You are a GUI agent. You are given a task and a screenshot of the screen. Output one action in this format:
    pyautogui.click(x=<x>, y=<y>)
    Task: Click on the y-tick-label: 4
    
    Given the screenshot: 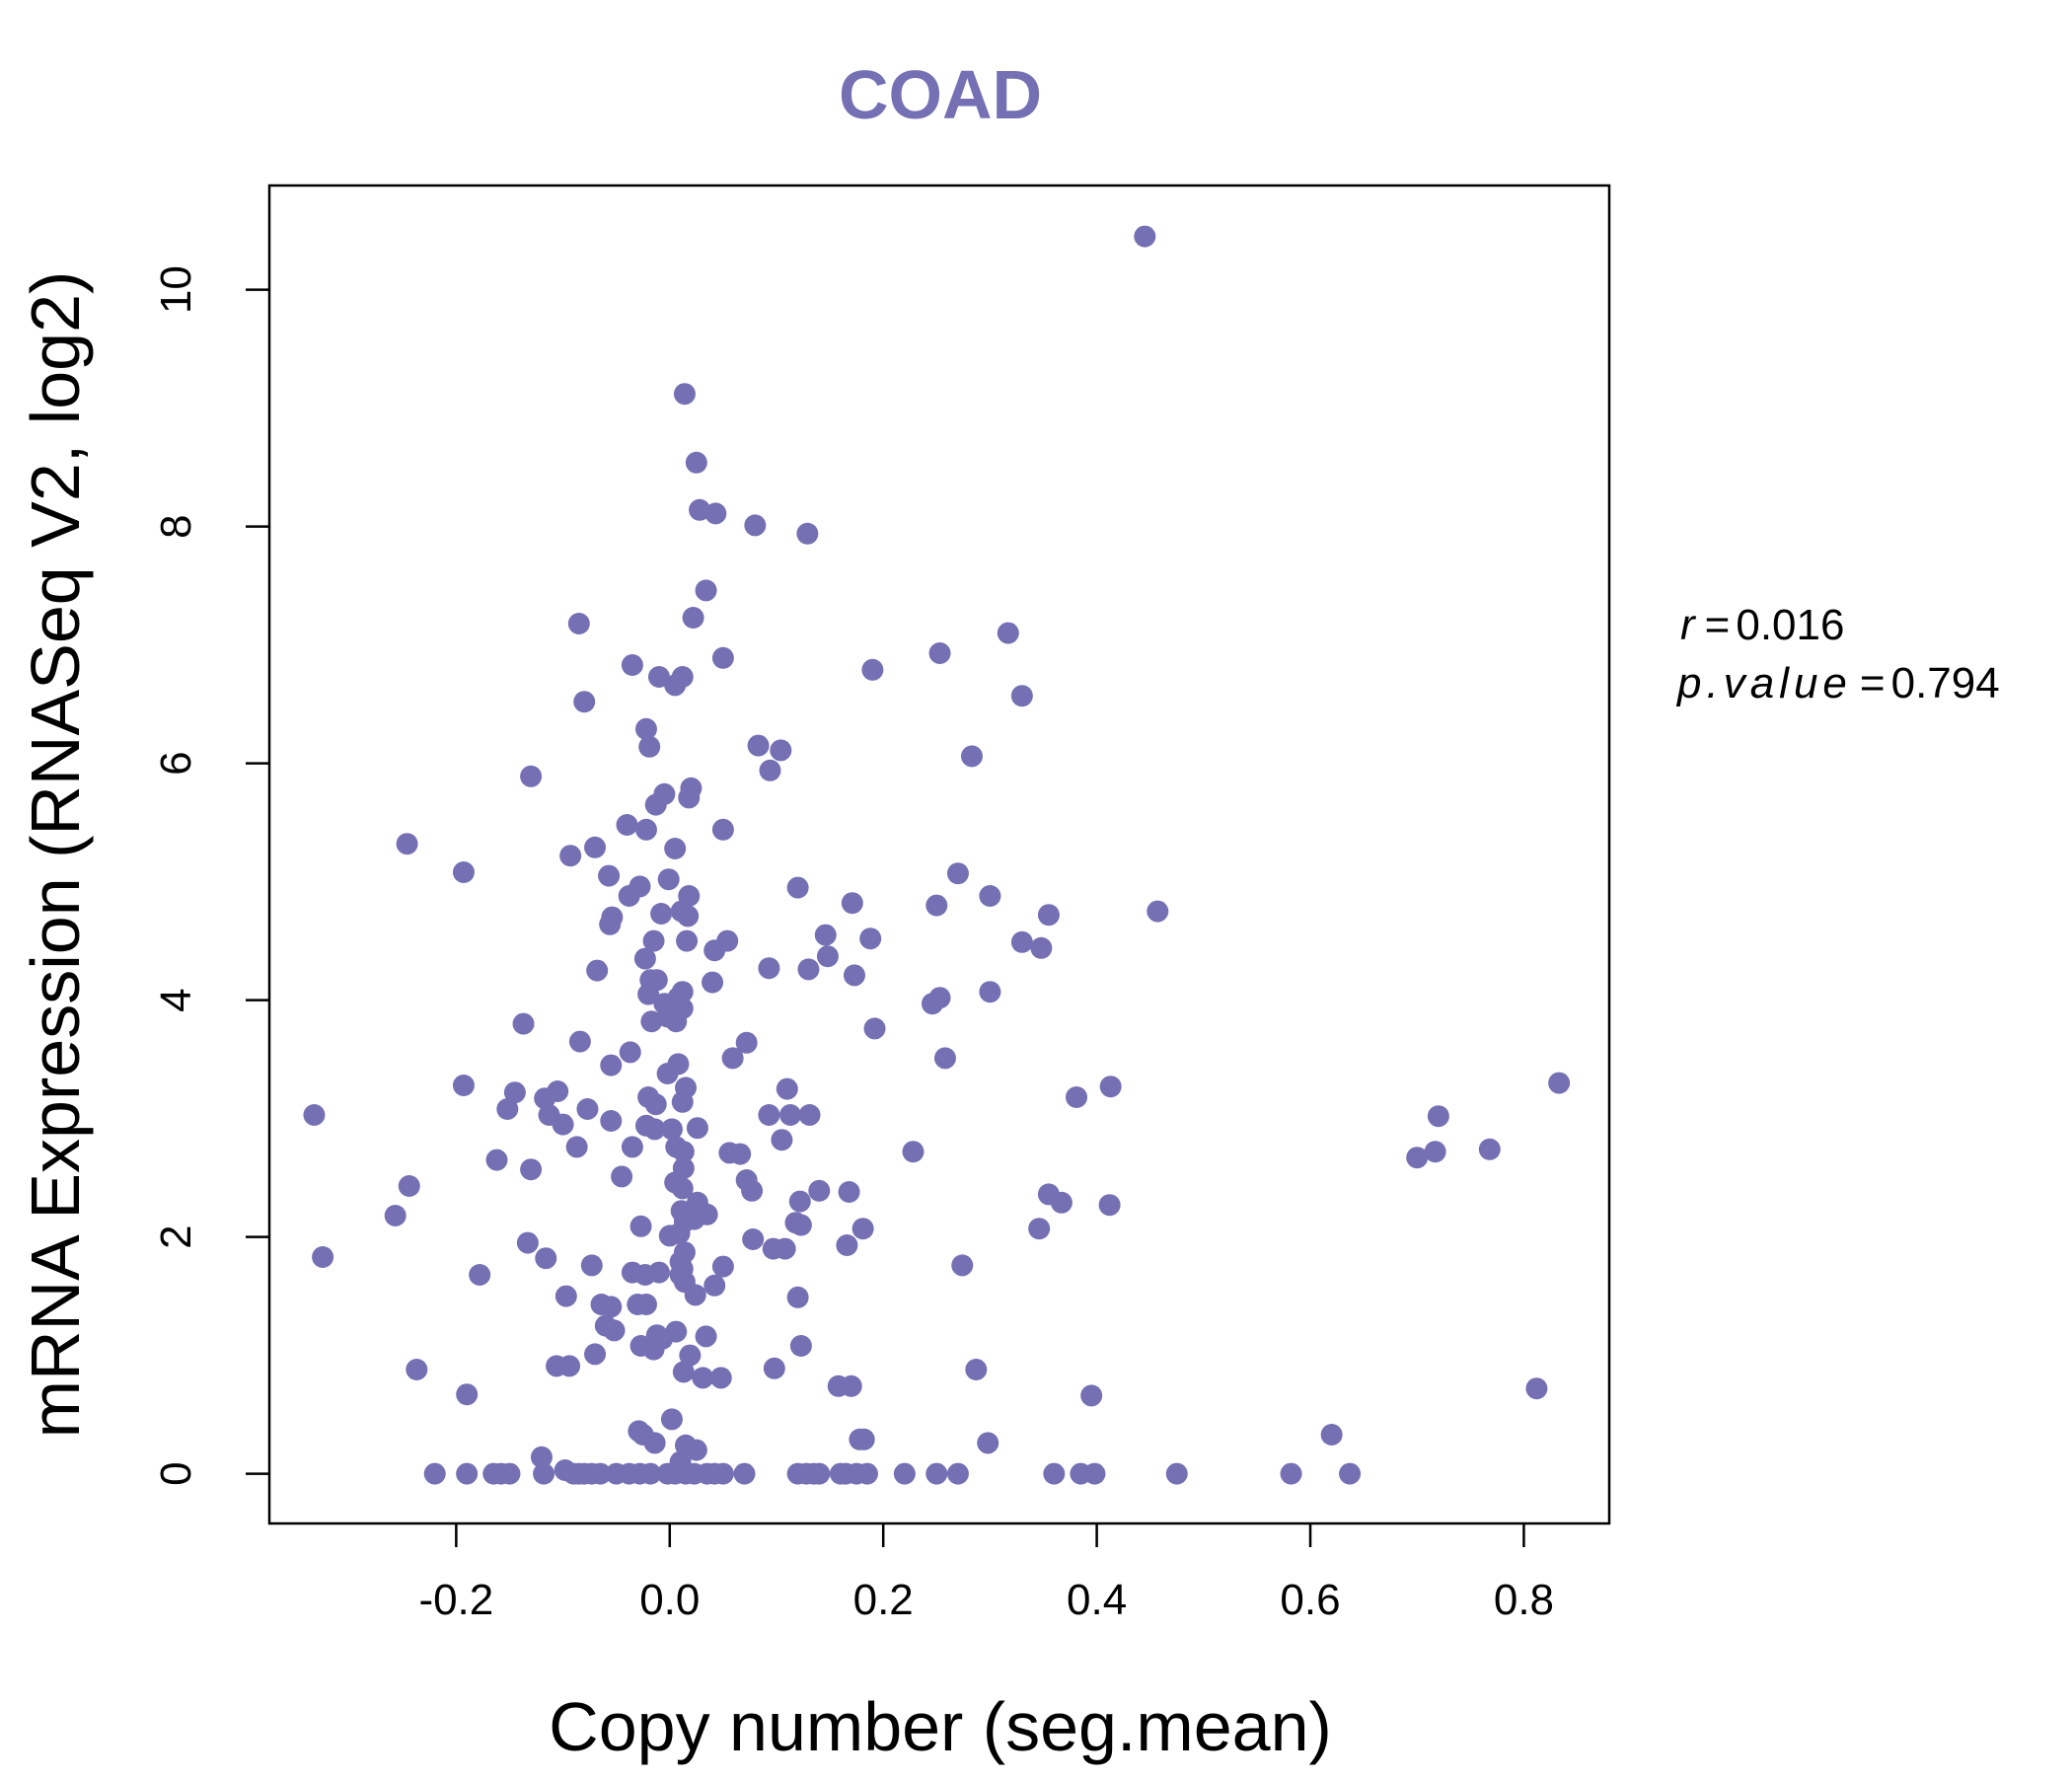 What is the action you would take?
    pyautogui.click(x=176, y=1000)
    